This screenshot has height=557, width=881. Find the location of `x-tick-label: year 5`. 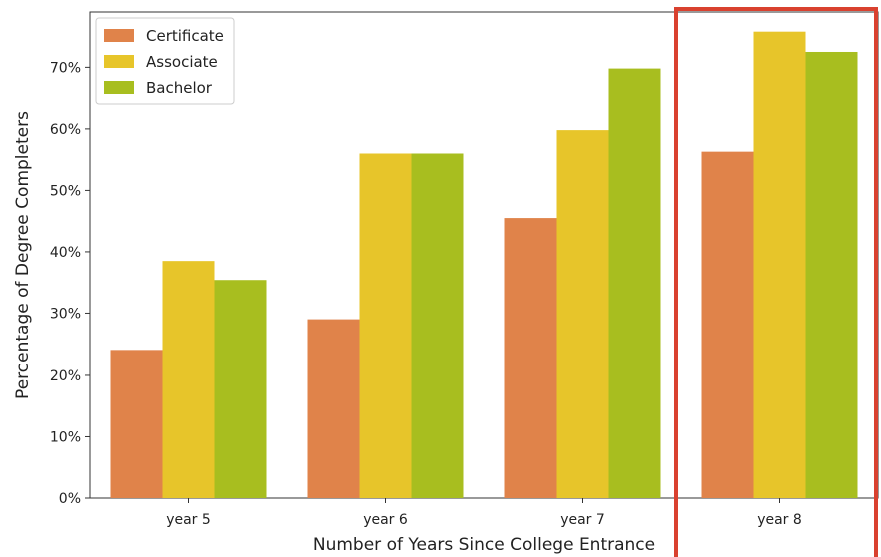

x-tick-label: year 5 is located at coordinates (188, 520).